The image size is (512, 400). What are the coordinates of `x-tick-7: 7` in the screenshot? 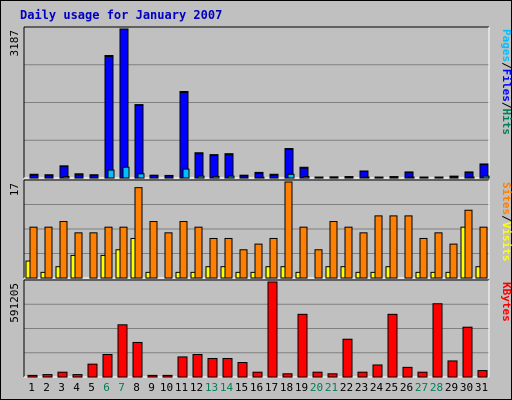 It's located at (121, 387).